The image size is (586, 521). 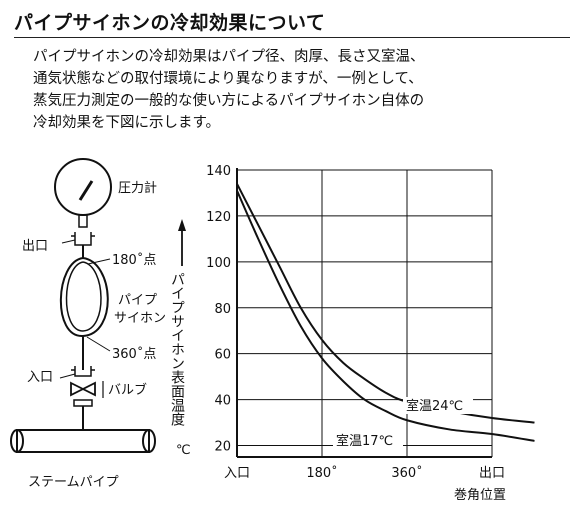 What do you see at coordinates (83, 221) in the screenshot?
I see `gauge-stem` at bounding box center [83, 221].